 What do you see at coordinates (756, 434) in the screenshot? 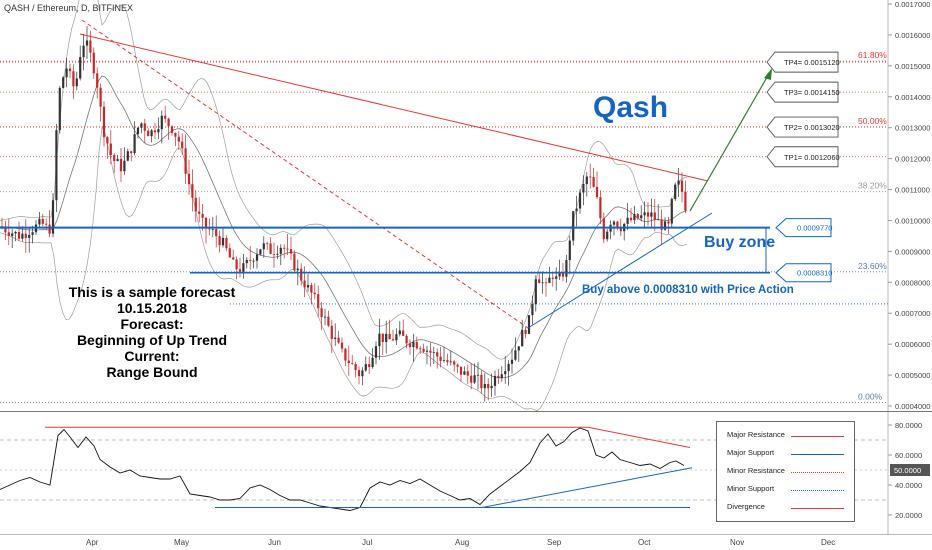
I see `legend-label: Major Resistance` at bounding box center [756, 434].